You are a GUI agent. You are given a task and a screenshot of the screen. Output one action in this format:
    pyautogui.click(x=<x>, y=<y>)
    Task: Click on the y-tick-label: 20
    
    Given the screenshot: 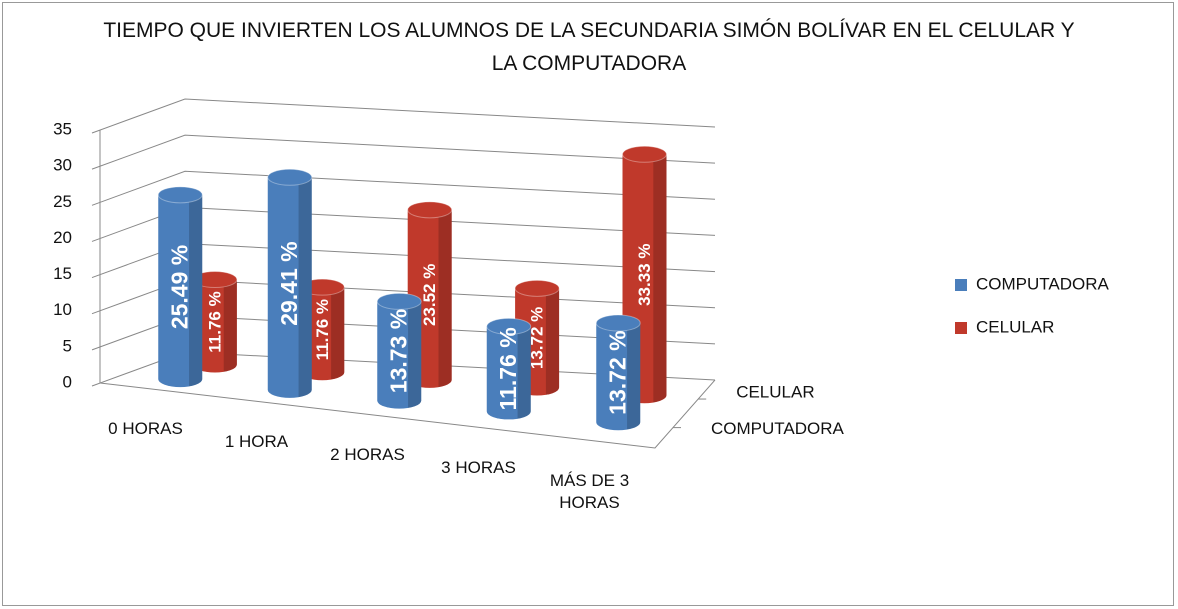 What is the action you would take?
    pyautogui.click(x=62, y=237)
    